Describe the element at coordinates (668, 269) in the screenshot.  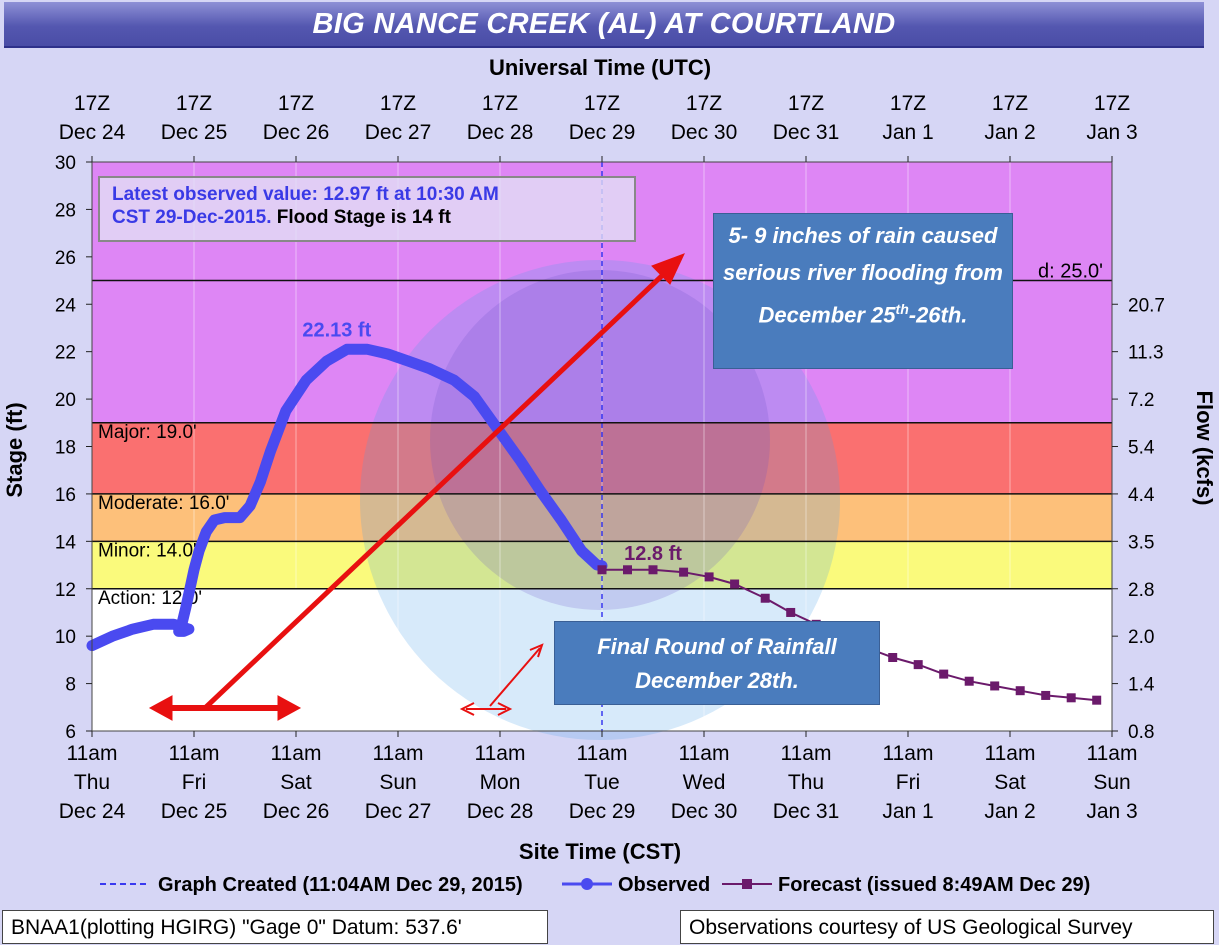
I see `diagonal-arrowhead` at that location.